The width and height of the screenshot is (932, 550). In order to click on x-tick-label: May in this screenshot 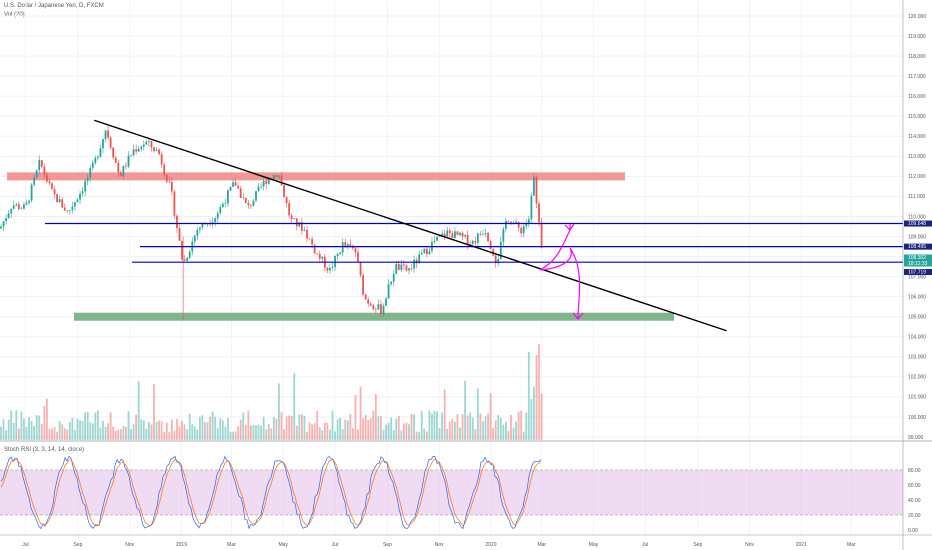, I will do `click(283, 545)`.